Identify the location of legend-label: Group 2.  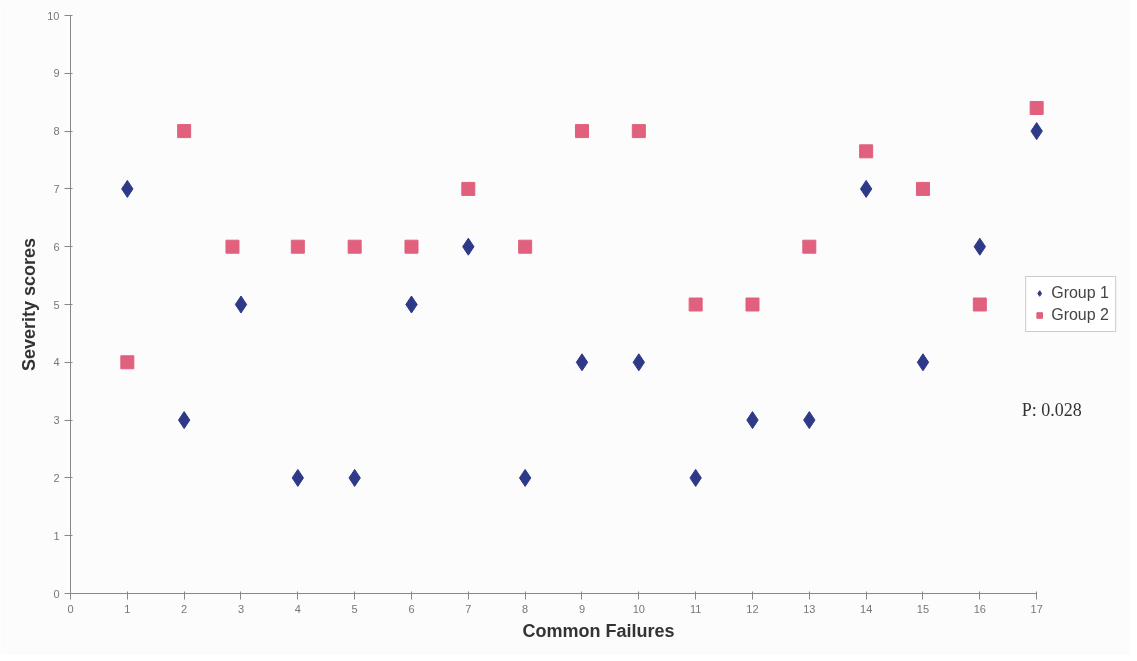
(1080, 315).